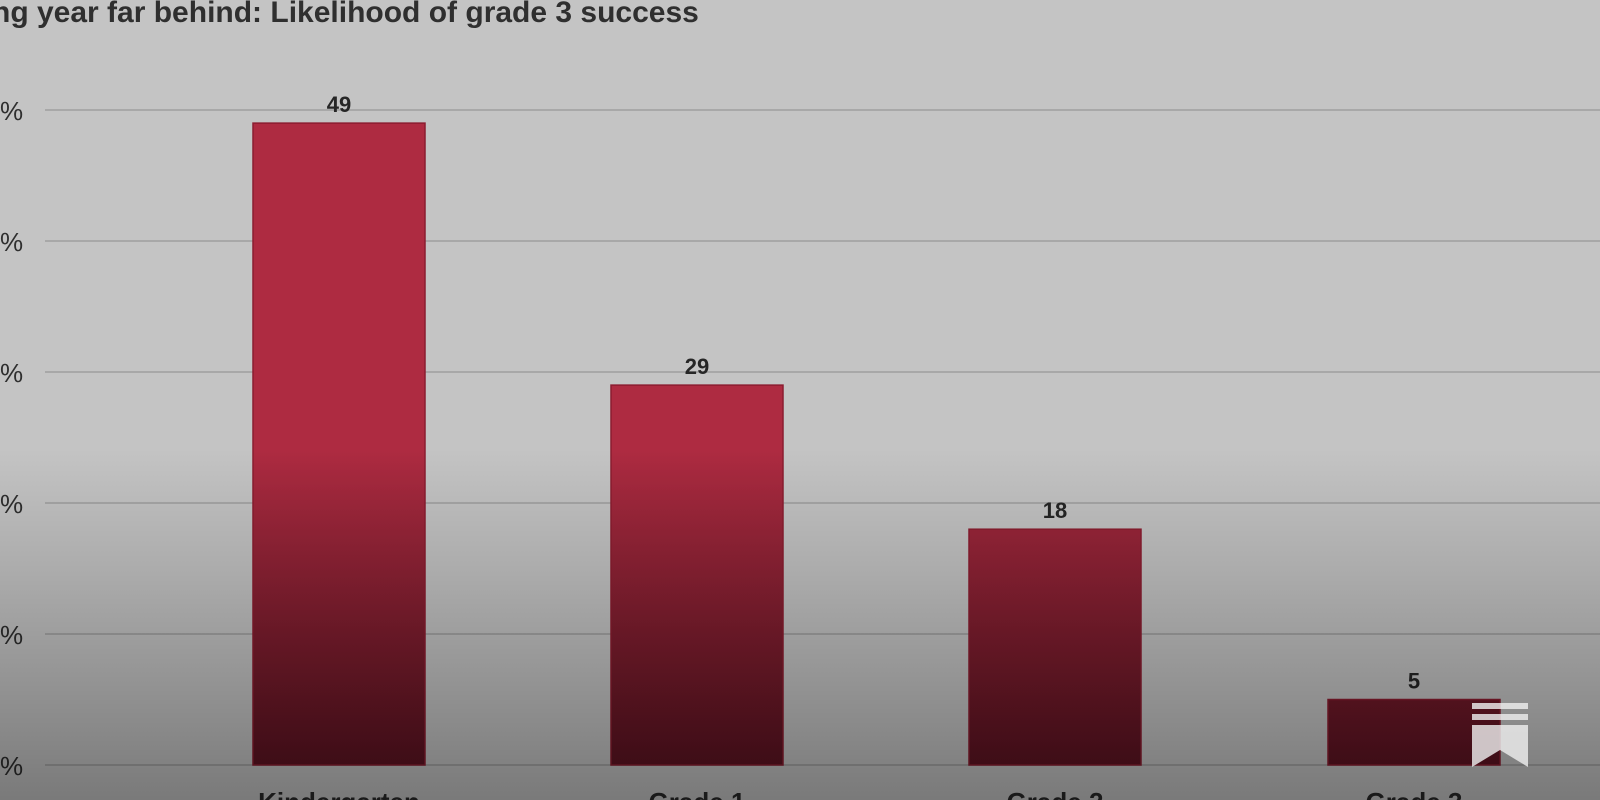  What do you see at coordinates (1055, 510) in the screenshot?
I see `bar-value-label: 18` at bounding box center [1055, 510].